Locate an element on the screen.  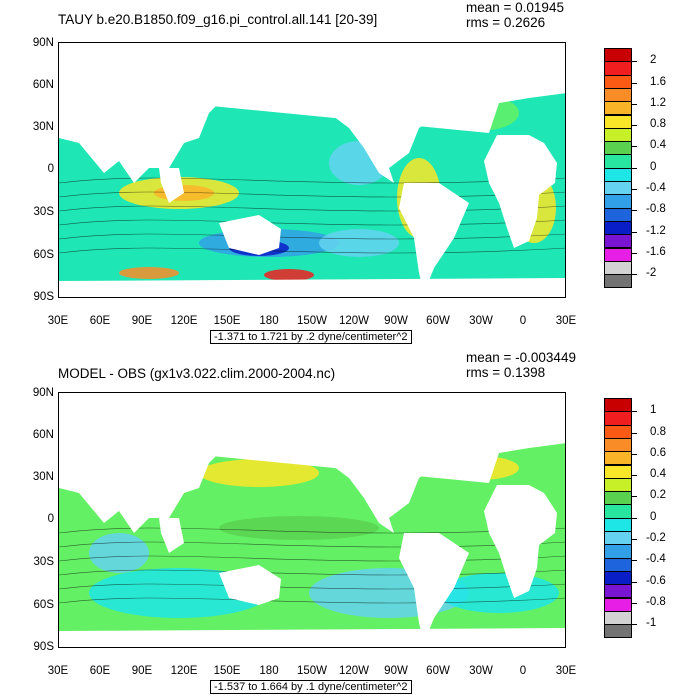
contour-range-label: -1.371 to 1.721 by .2 dyne/centimeter^2 is located at coordinates (311, 337).